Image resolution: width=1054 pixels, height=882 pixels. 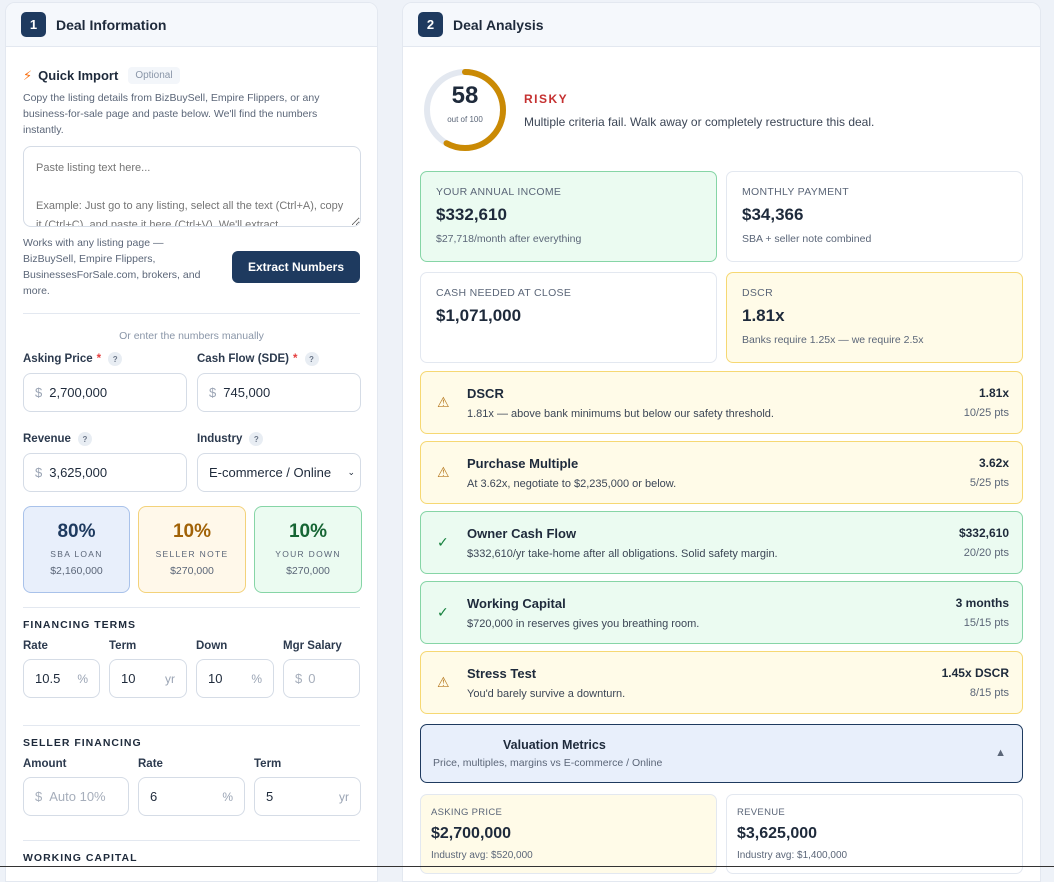 What do you see at coordinates (191, 796) in the screenshot?
I see `seller-rate-input: 6%` at bounding box center [191, 796].